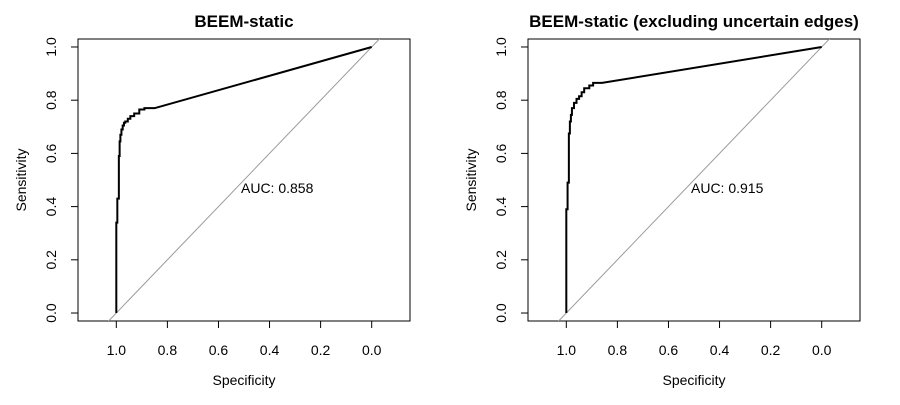 This screenshot has height=405, width=900. What do you see at coordinates (727, 188) in the screenshot?
I see `auc-annotation: AUC: 0.915` at bounding box center [727, 188].